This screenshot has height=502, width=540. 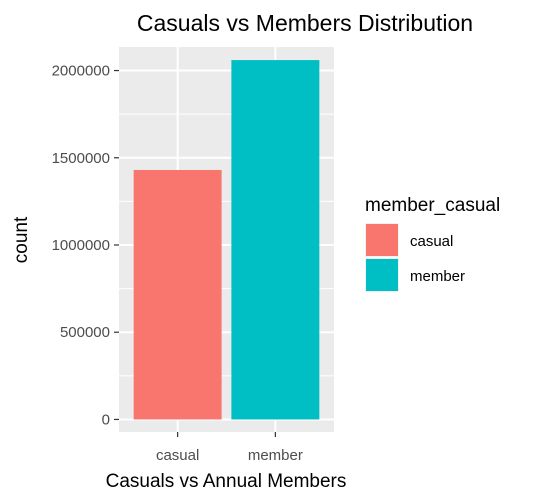 I want to click on y-axis-title: count, so click(x=21, y=239).